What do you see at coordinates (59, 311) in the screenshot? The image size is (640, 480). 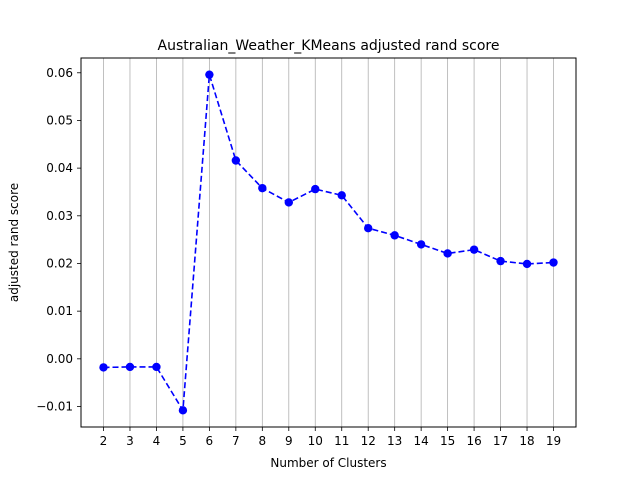 I see `y-tick-label: 0.01` at bounding box center [59, 311].